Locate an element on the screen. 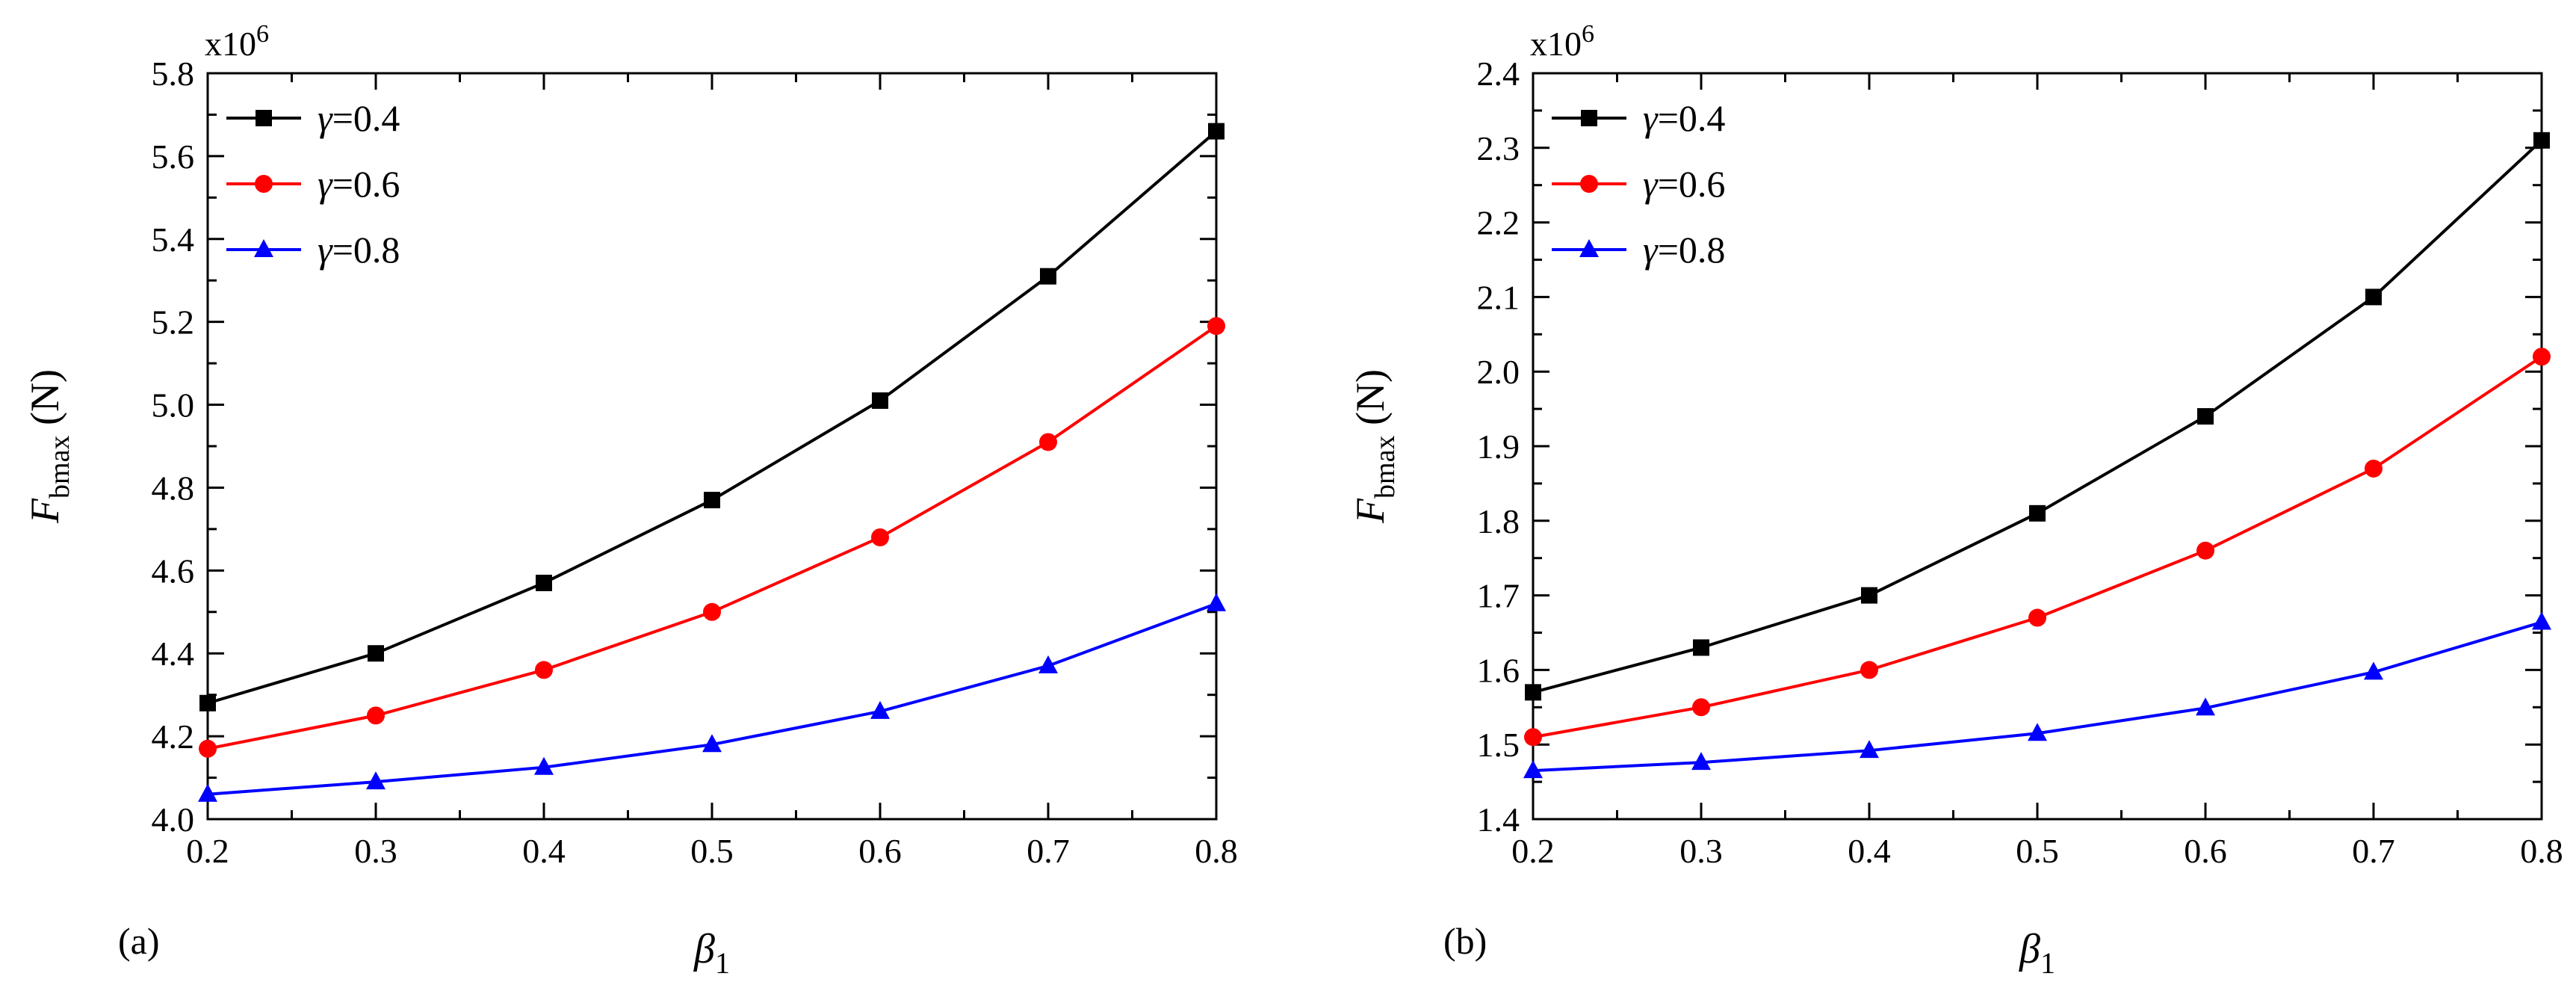 This screenshot has height=1003, width=2576. legend-value: =0.8 is located at coordinates (366, 250).